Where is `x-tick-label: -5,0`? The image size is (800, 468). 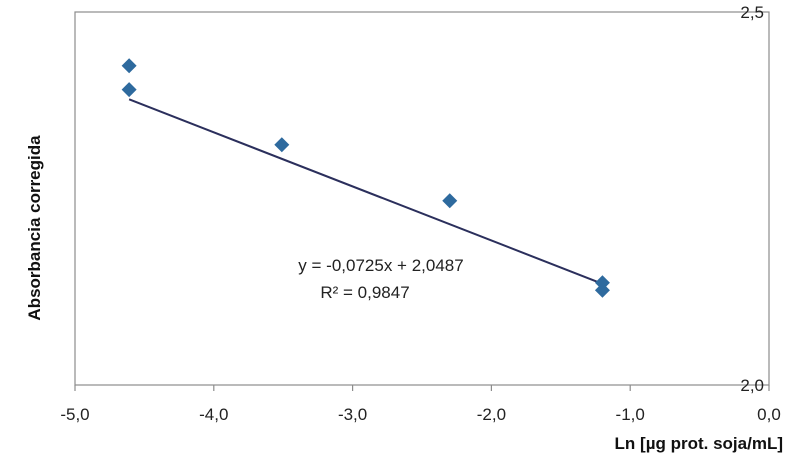 x-tick-label: -5,0 is located at coordinates (74, 414).